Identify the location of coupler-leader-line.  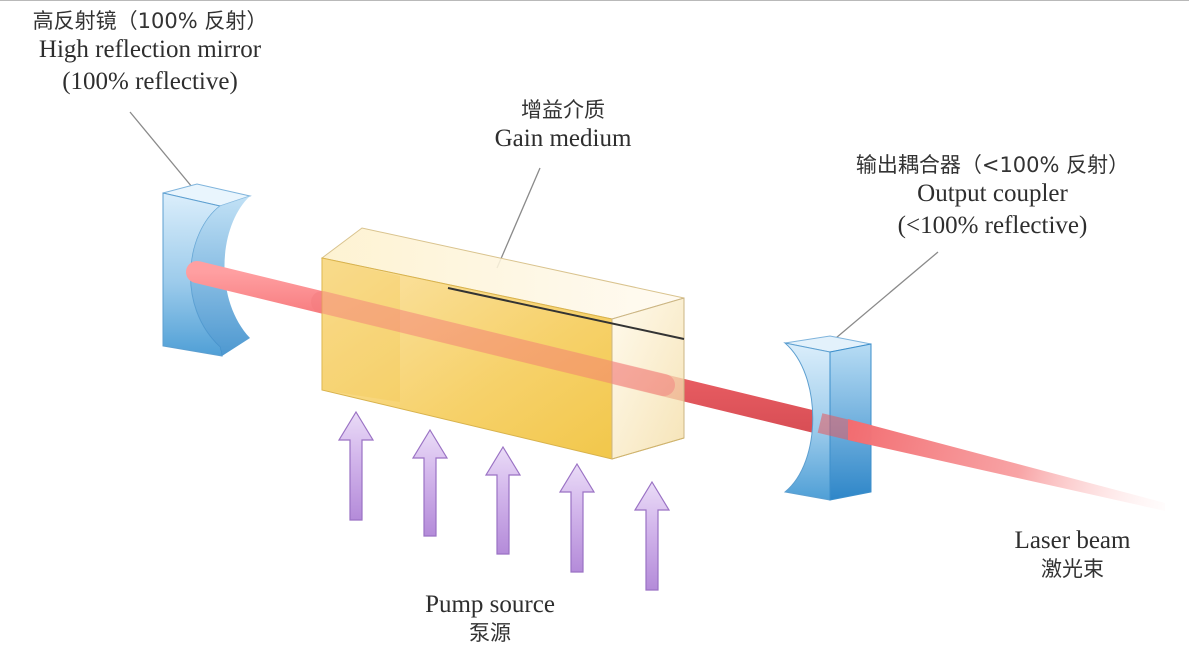
(884, 297).